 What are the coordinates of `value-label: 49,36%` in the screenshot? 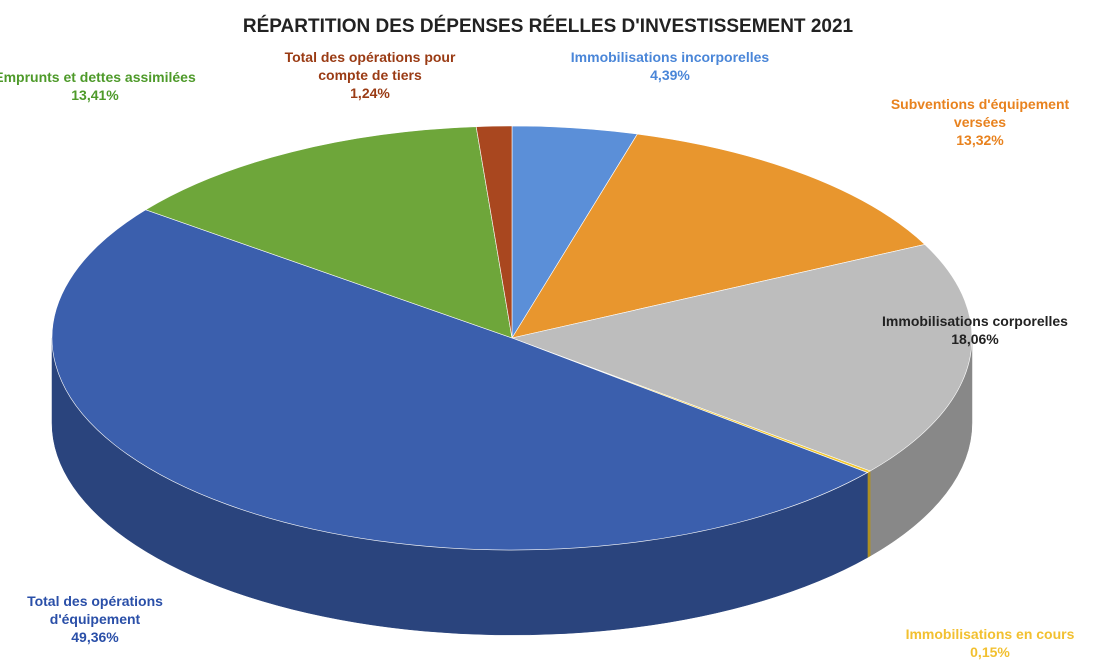 It's located at (95, 637).